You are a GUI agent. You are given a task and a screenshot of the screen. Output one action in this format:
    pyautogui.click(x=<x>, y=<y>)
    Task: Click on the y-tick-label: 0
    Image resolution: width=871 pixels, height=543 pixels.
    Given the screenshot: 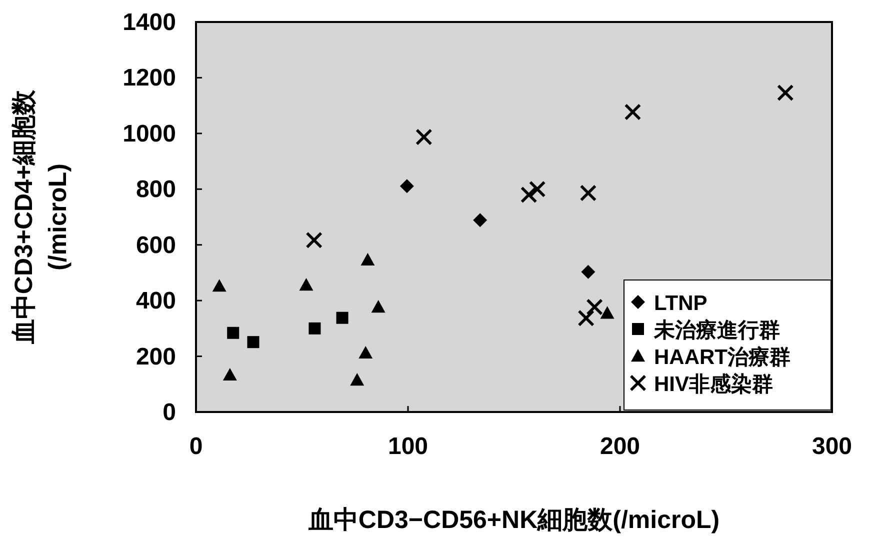 What is the action you would take?
    pyautogui.click(x=169, y=412)
    